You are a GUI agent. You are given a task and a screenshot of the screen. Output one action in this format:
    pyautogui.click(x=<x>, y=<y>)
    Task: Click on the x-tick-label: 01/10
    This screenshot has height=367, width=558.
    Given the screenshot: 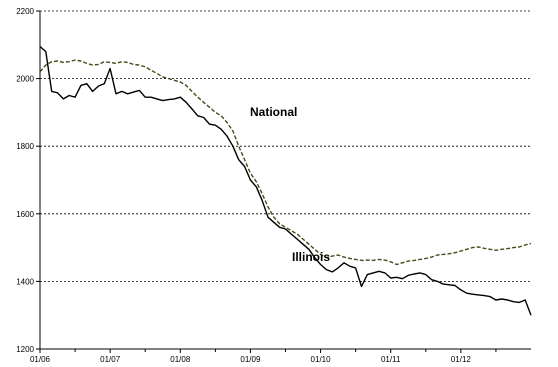 What is the action you would take?
    pyautogui.click(x=321, y=359)
    